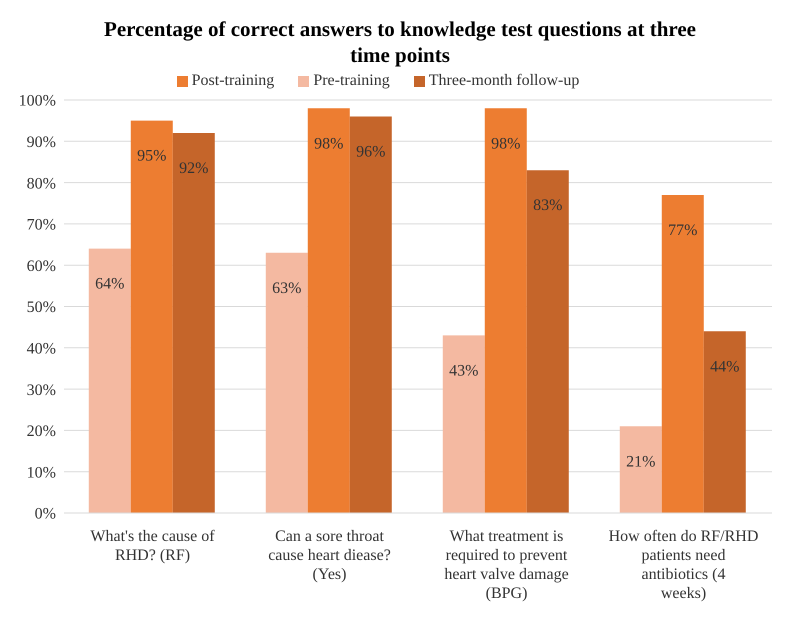 This screenshot has height=622, width=800. Describe the element at coordinates (153, 546) in the screenshot. I see `x-tick-label: What's the cause of RHD? (RF)` at that location.